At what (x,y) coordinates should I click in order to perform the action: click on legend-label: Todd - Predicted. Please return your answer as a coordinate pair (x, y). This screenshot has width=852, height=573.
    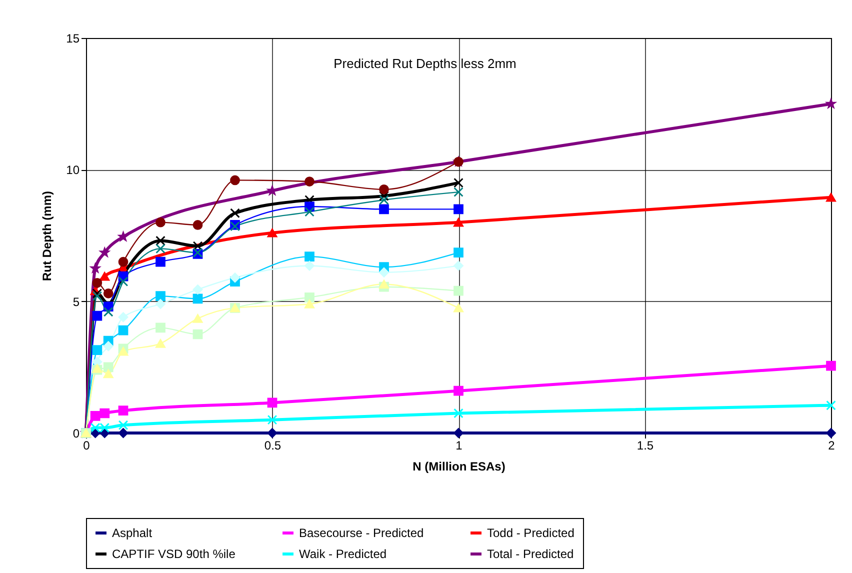
    Looking at the image, I should click on (530, 533).